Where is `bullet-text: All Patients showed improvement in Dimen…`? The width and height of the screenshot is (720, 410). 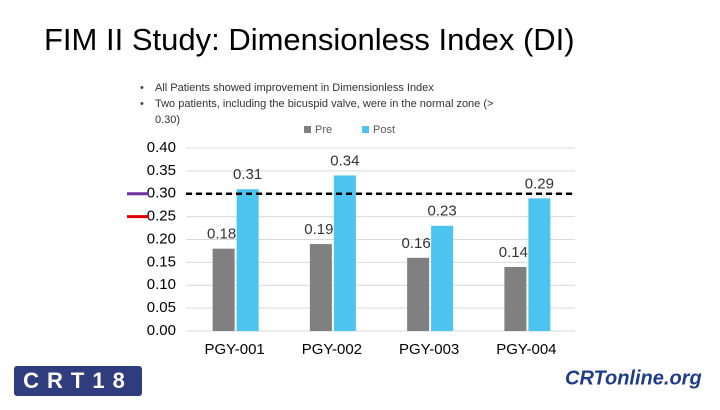
bullet-text: All Patients showed improvement in Dimen… is located at coordinates (294, 88).